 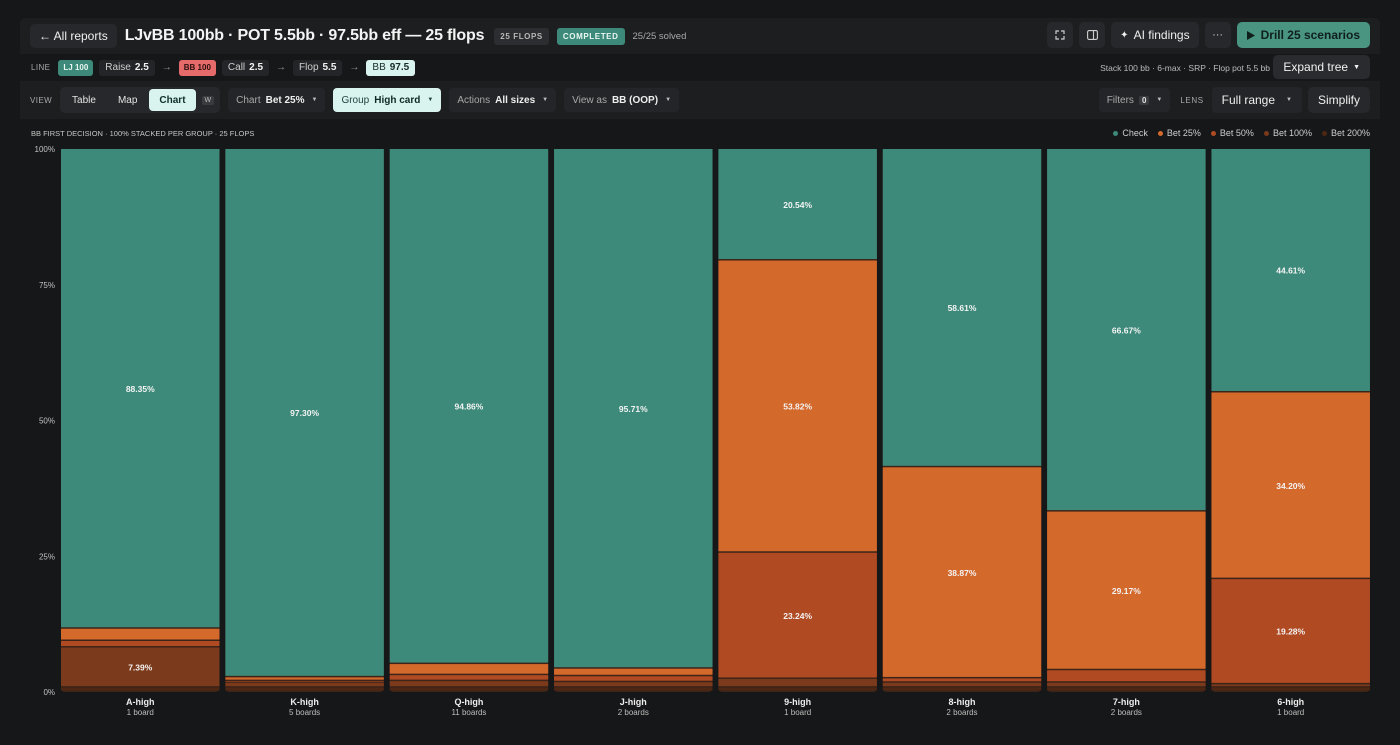 I want to click on tab-table: Table, so click(x=84, y=100).